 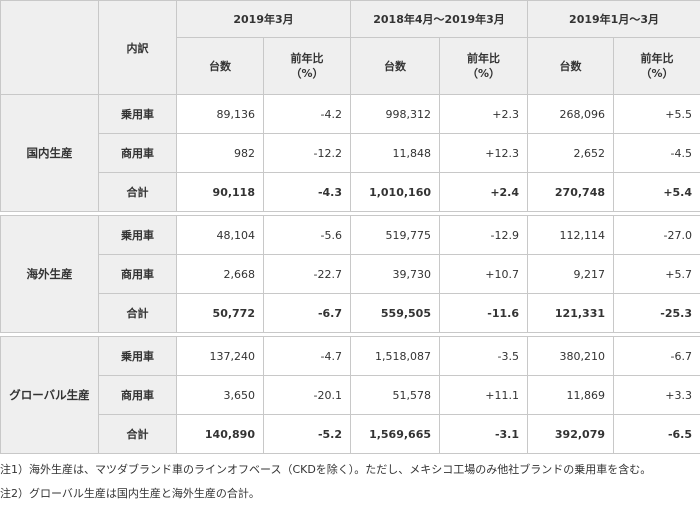 What do you see at coordinates (571, 153) in the screenshot?
I see `cell-value: 2,652` at bounding box center [571, 153].